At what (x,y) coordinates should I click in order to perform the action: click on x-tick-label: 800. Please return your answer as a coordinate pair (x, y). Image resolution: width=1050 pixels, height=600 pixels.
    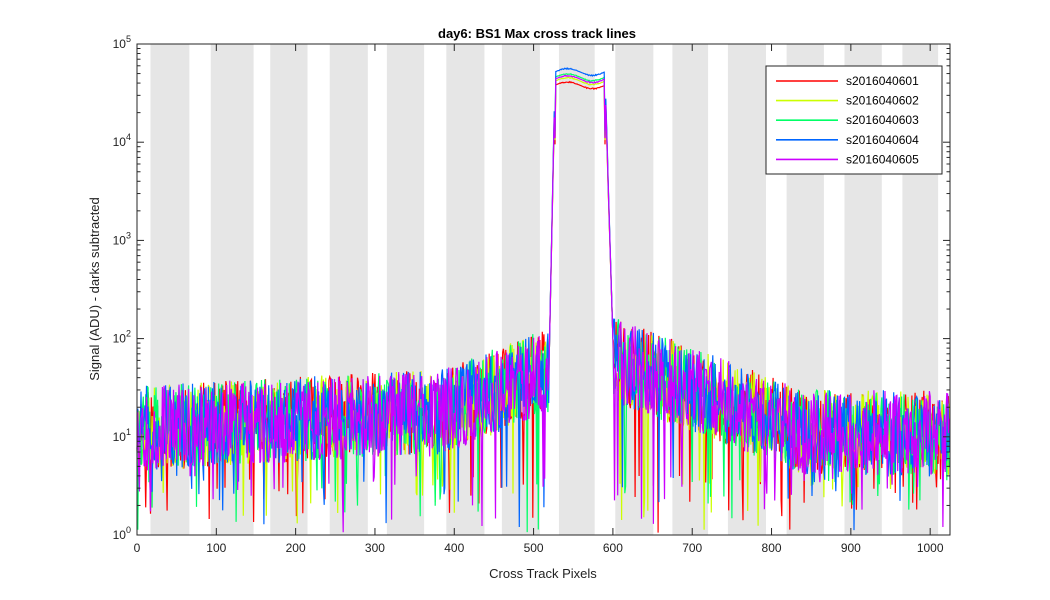
    Looking at the image, I should click on (772, 548).